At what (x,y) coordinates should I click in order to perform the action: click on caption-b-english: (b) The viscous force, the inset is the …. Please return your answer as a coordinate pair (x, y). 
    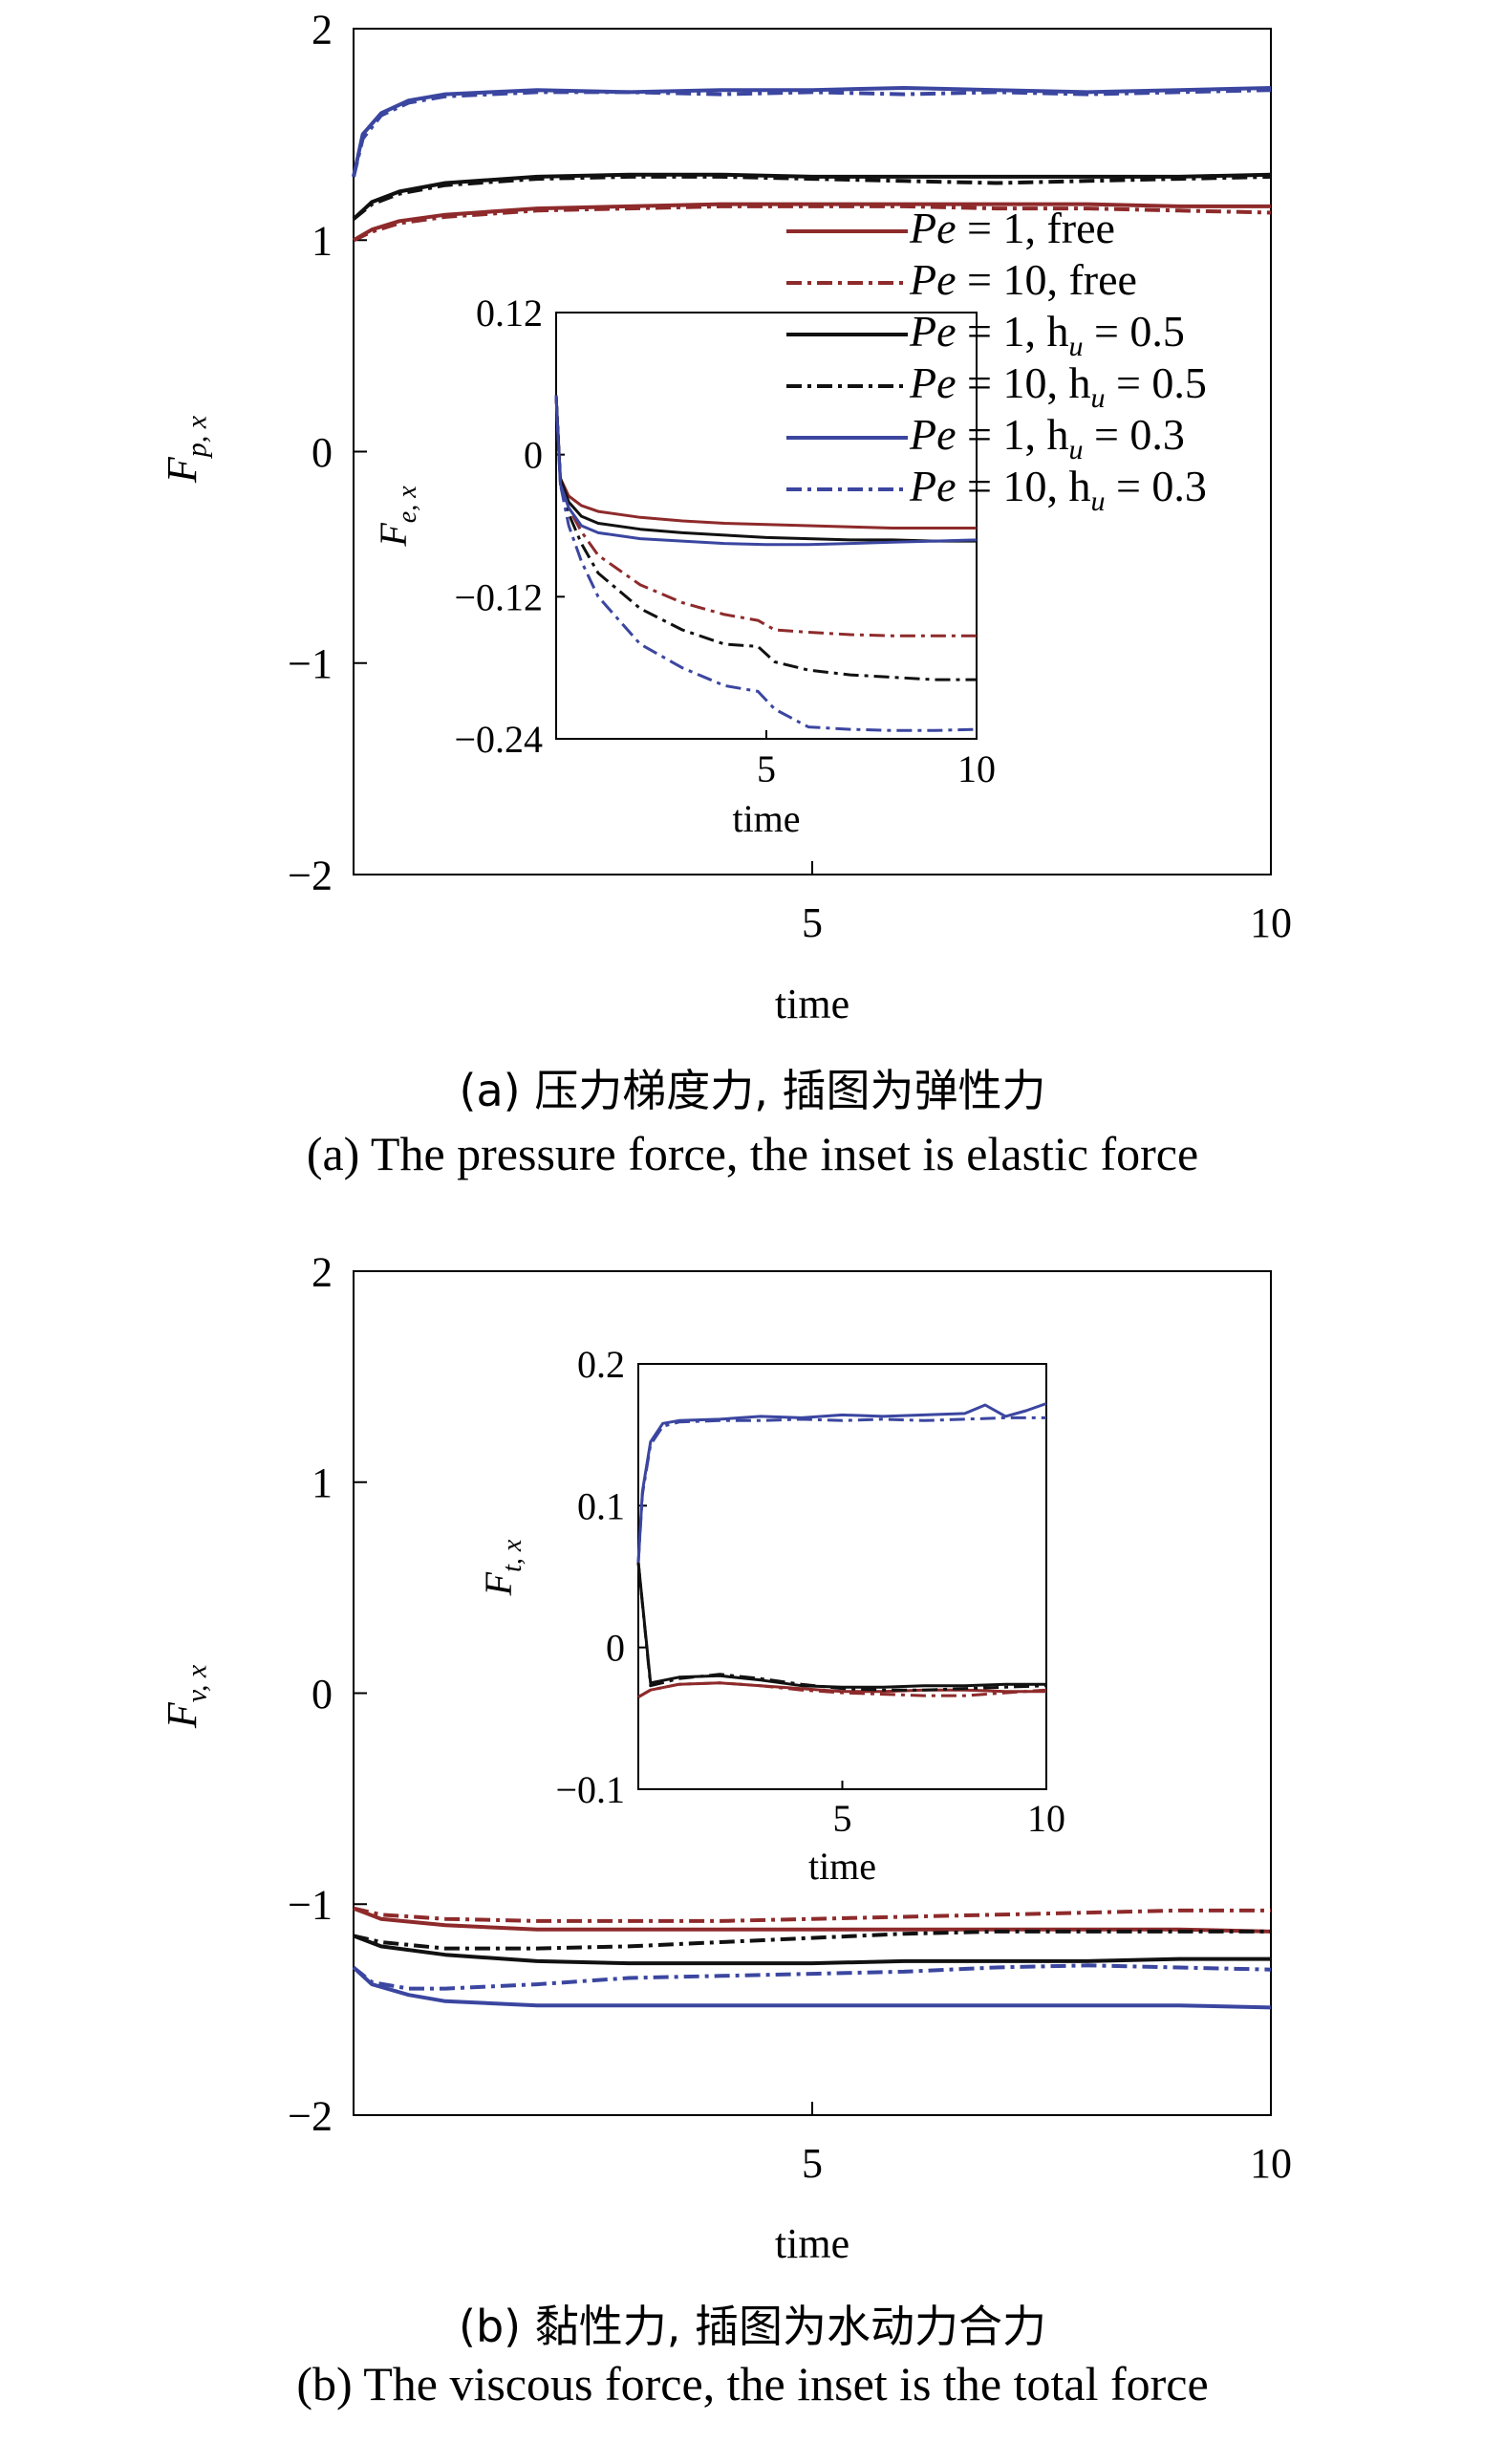
    Looking at the image, I should click on (753, 2384).